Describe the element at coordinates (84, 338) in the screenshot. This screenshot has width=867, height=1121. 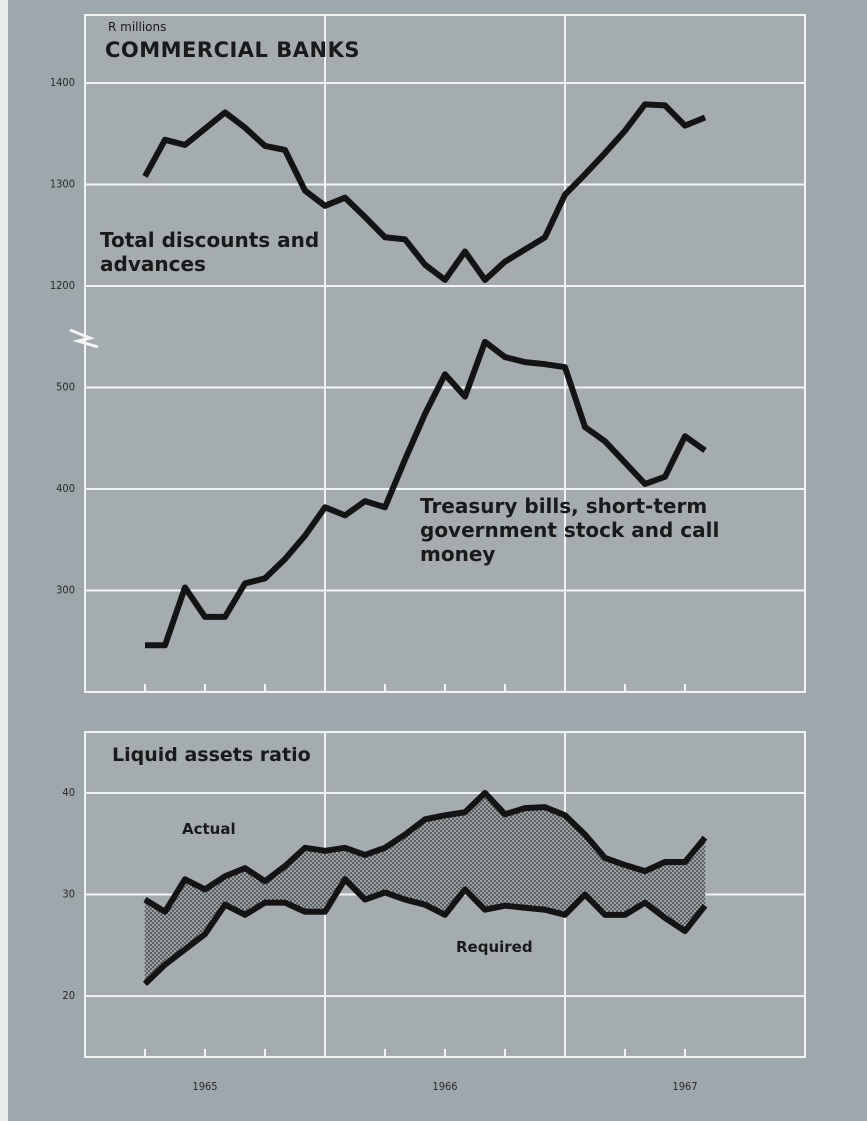
I see `axis-break` at that location.